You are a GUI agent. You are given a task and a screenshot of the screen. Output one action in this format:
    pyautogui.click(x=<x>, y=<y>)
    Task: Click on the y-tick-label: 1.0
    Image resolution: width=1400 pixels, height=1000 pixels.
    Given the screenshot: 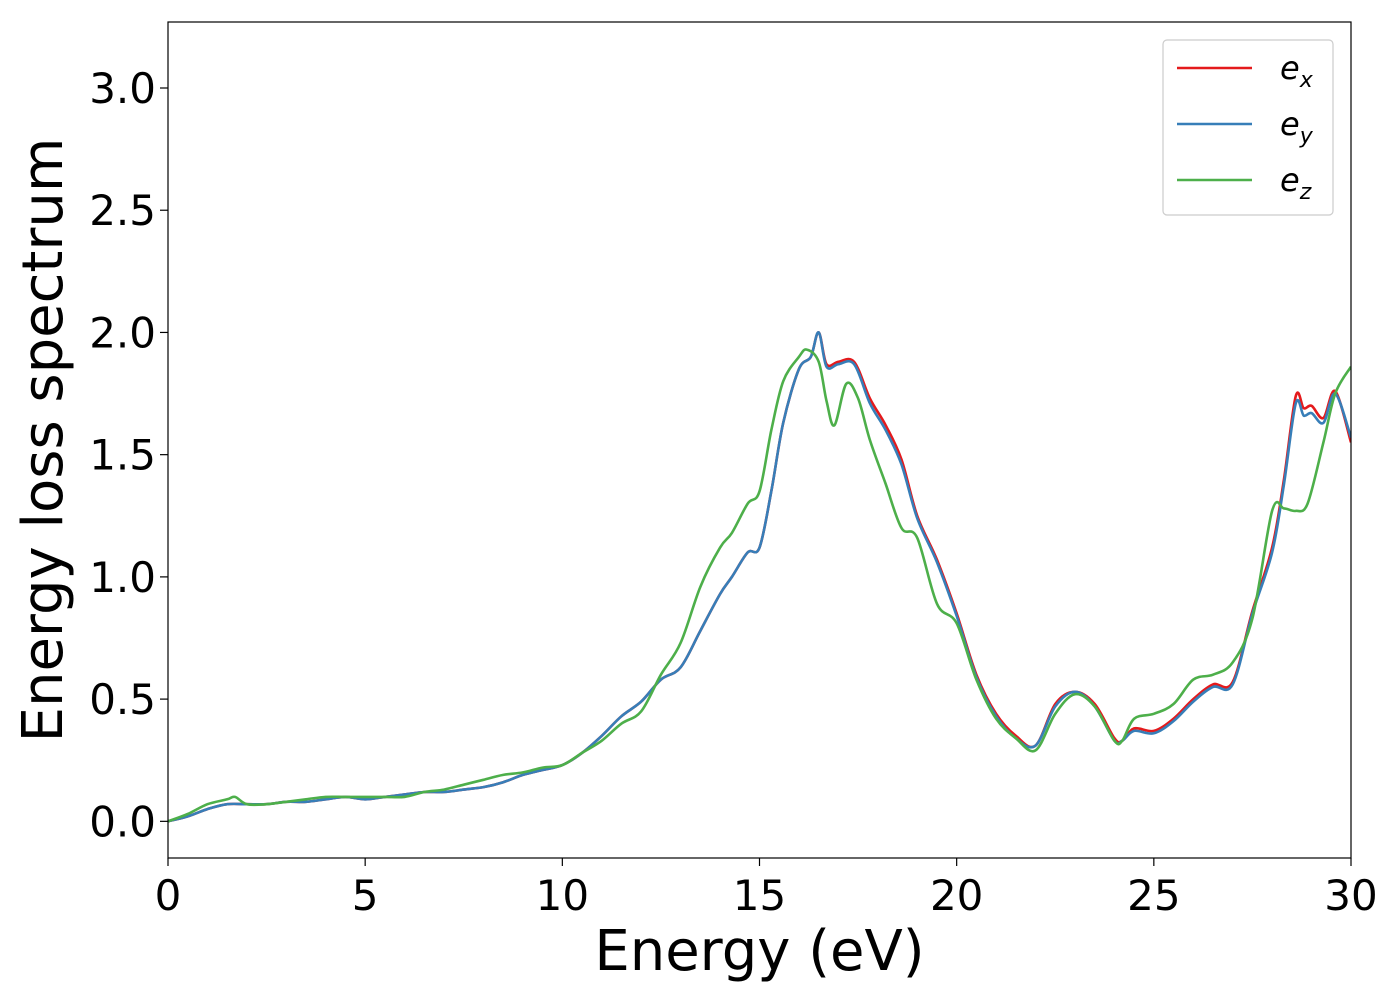 What is the action you would take?
    pyautogui.click(x=122, y=577)
    